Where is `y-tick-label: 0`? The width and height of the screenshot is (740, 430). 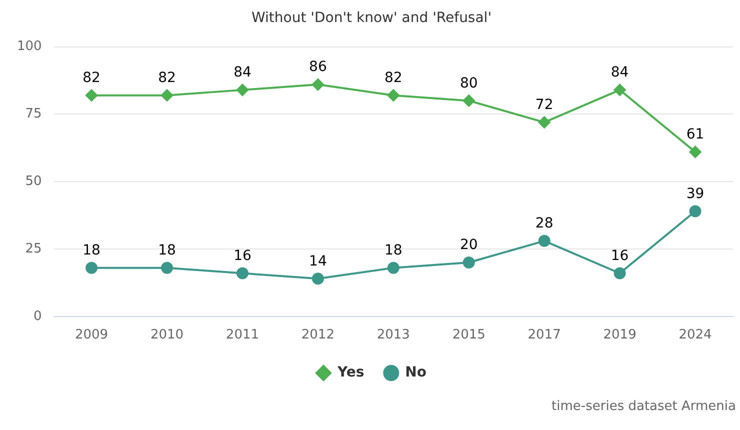 y-tick-label: 0 is located at coordinates (38, 316).